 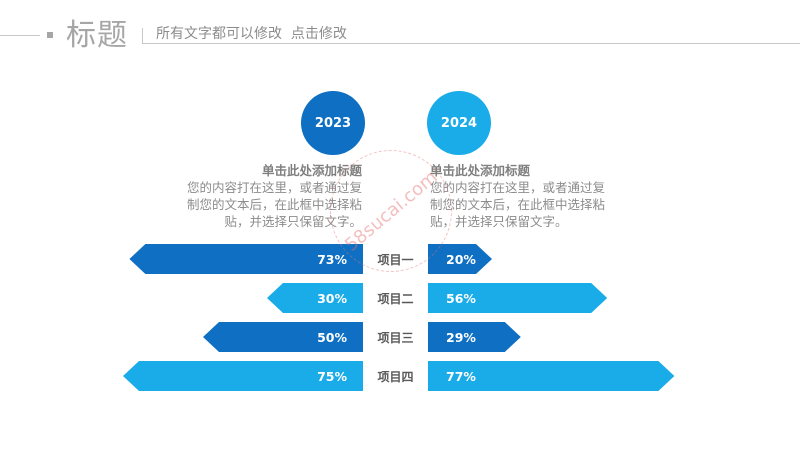 What do you see at coordinates (332, 259) in the screenshot?
I see `bar-label-2023-1: 73%` at bounding box center [332, 259].